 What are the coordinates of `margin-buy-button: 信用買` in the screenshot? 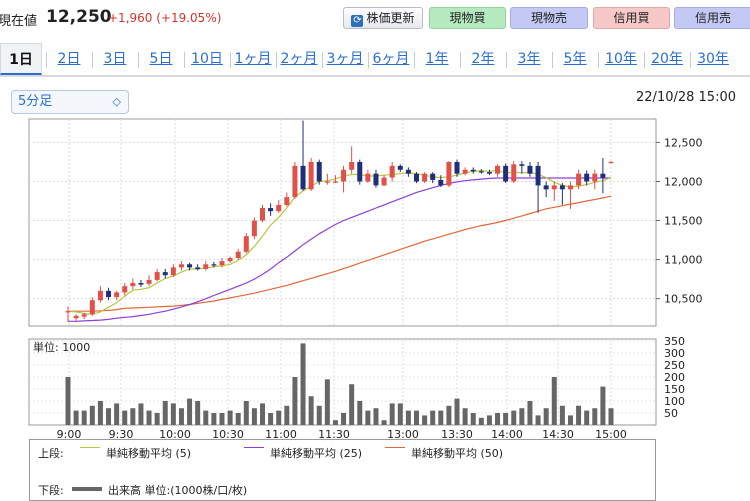 It's located at (631, 18).